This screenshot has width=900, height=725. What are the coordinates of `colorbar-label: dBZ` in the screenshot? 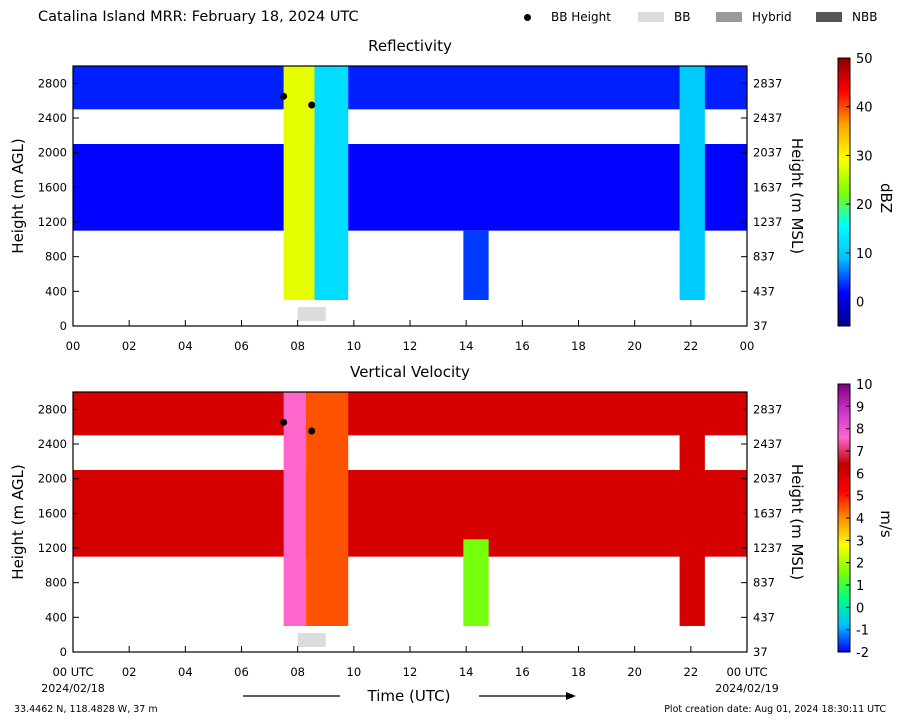 It's located at (886, 198).